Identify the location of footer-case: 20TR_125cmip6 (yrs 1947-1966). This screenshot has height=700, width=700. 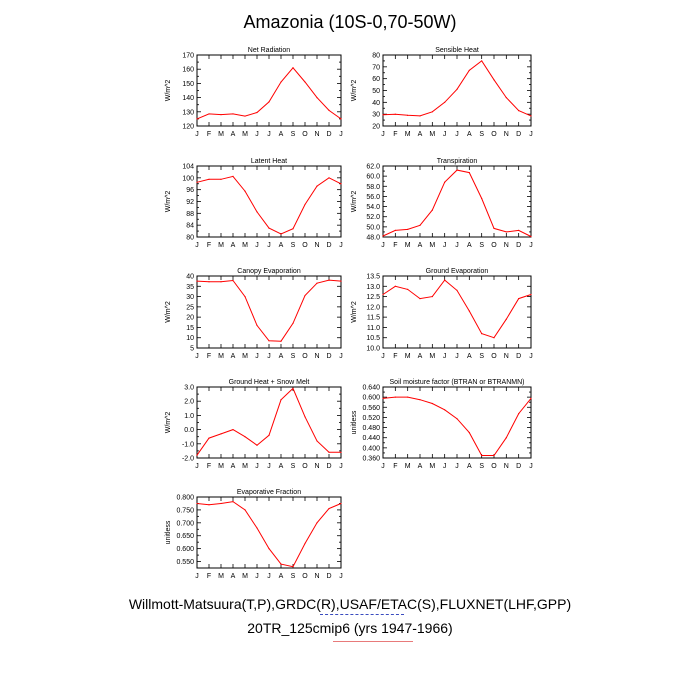
(350, 628).